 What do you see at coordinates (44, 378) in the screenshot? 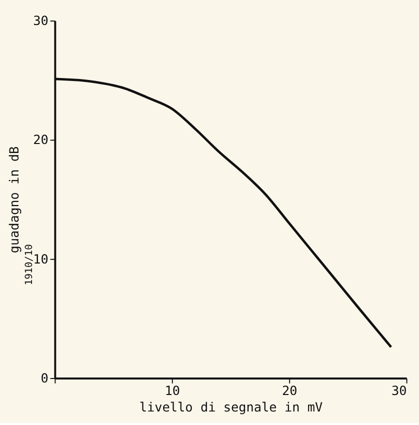
I see `y-tick-label: 0` at bounding box center [44, 378].